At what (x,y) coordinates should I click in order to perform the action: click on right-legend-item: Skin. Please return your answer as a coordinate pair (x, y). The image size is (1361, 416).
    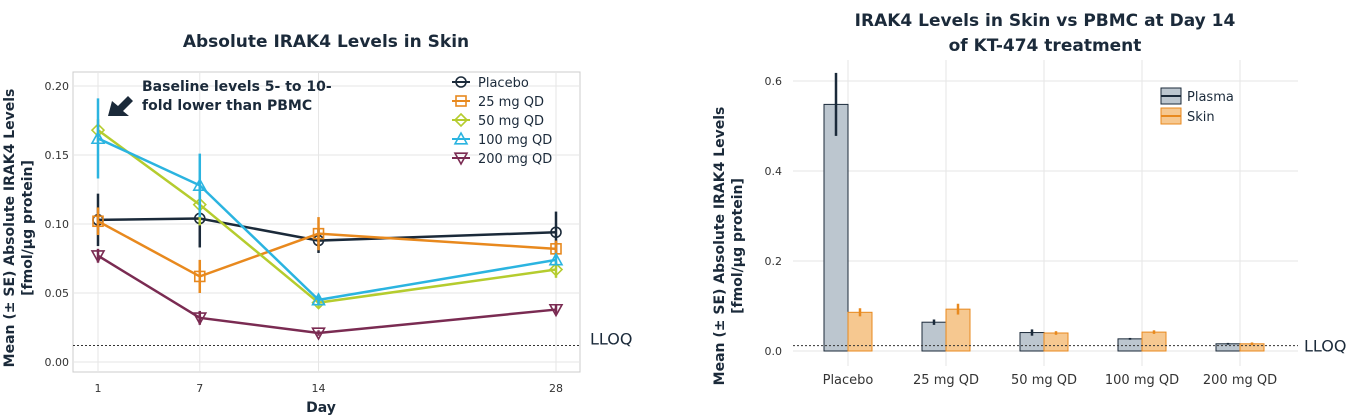
    Looking at the image, I should click on (1187, 116).